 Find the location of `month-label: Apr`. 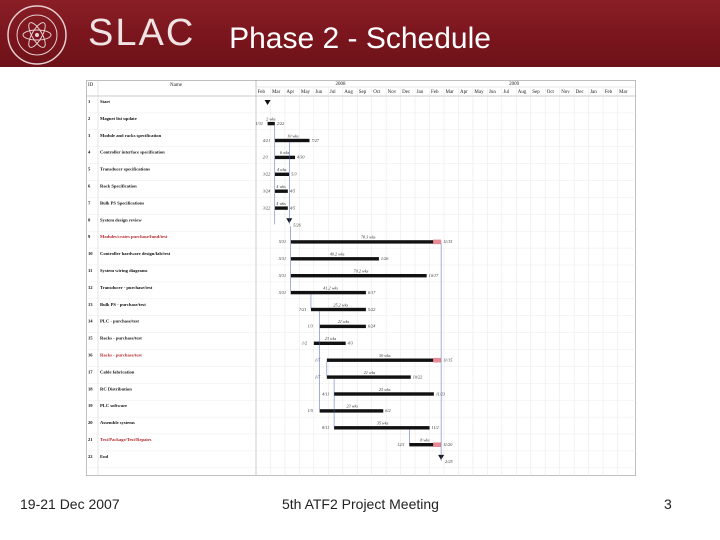

month-label: Apr is located at coordinates (464, 92).